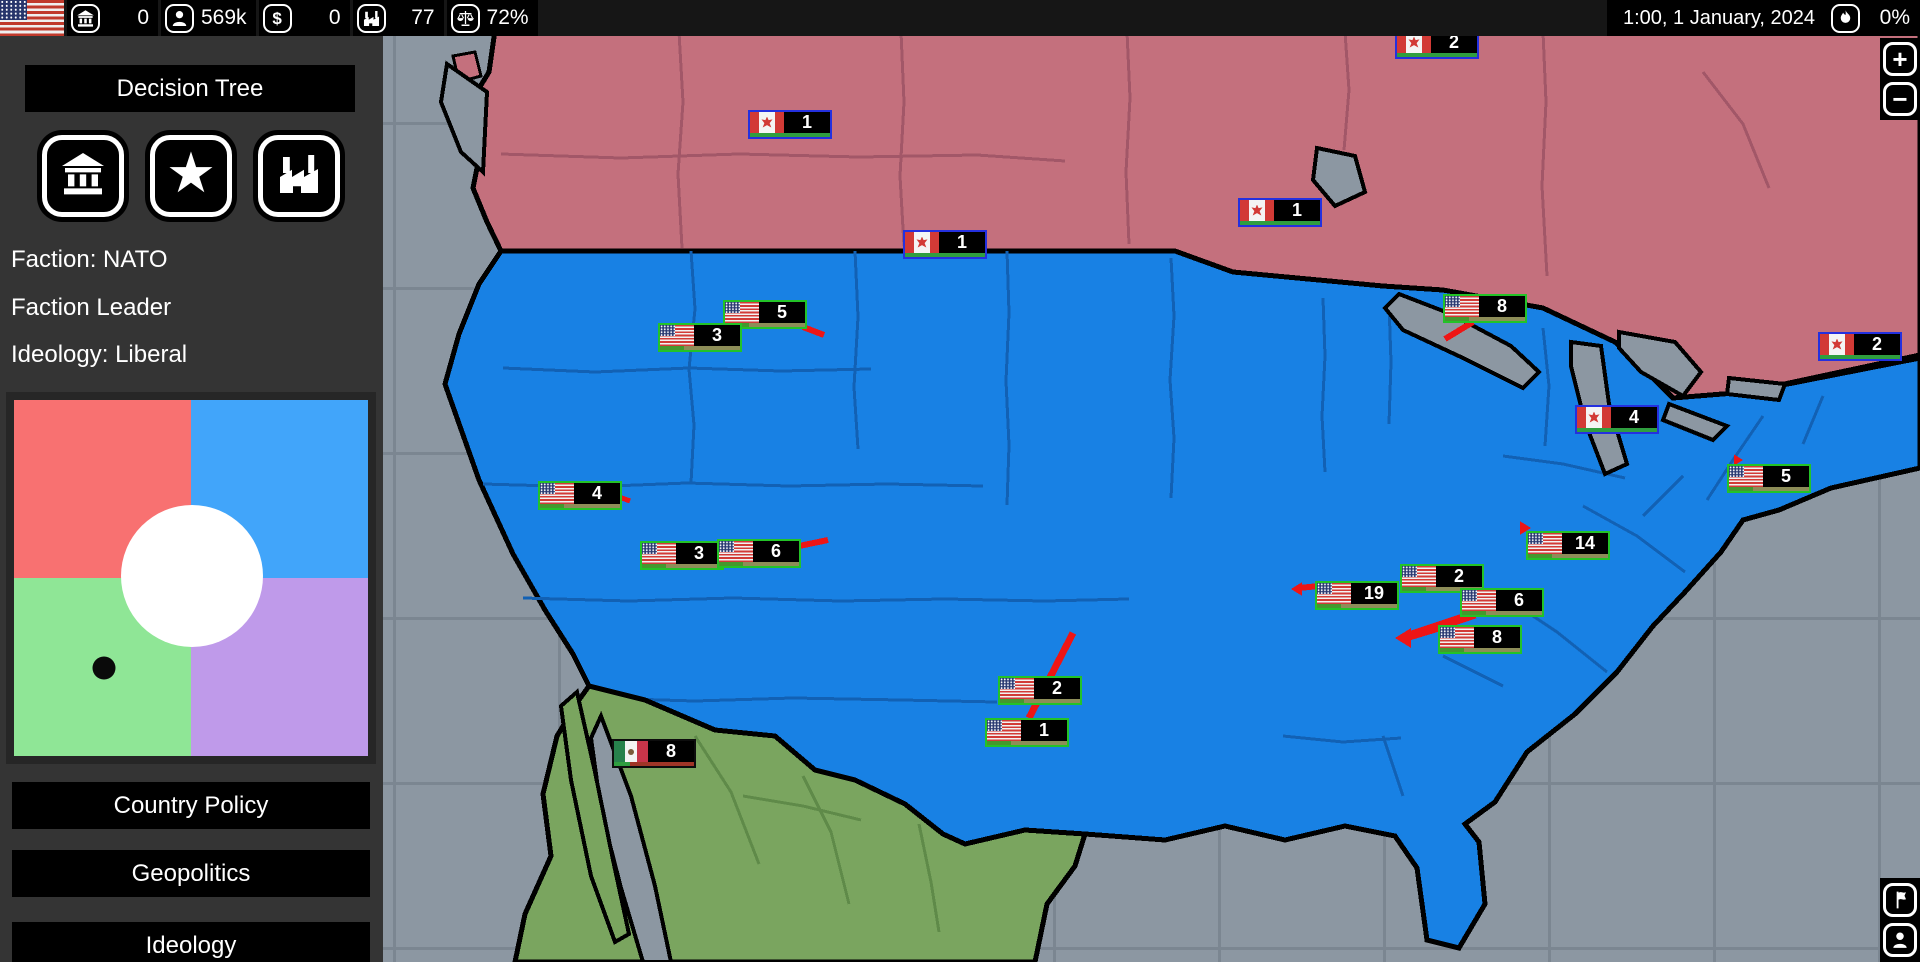 This screenshot has height=962, width=1920. What do you see at coordinates (465, 18) in the screenshot?
I see `scales-icon` at bounding box center [465, 18].